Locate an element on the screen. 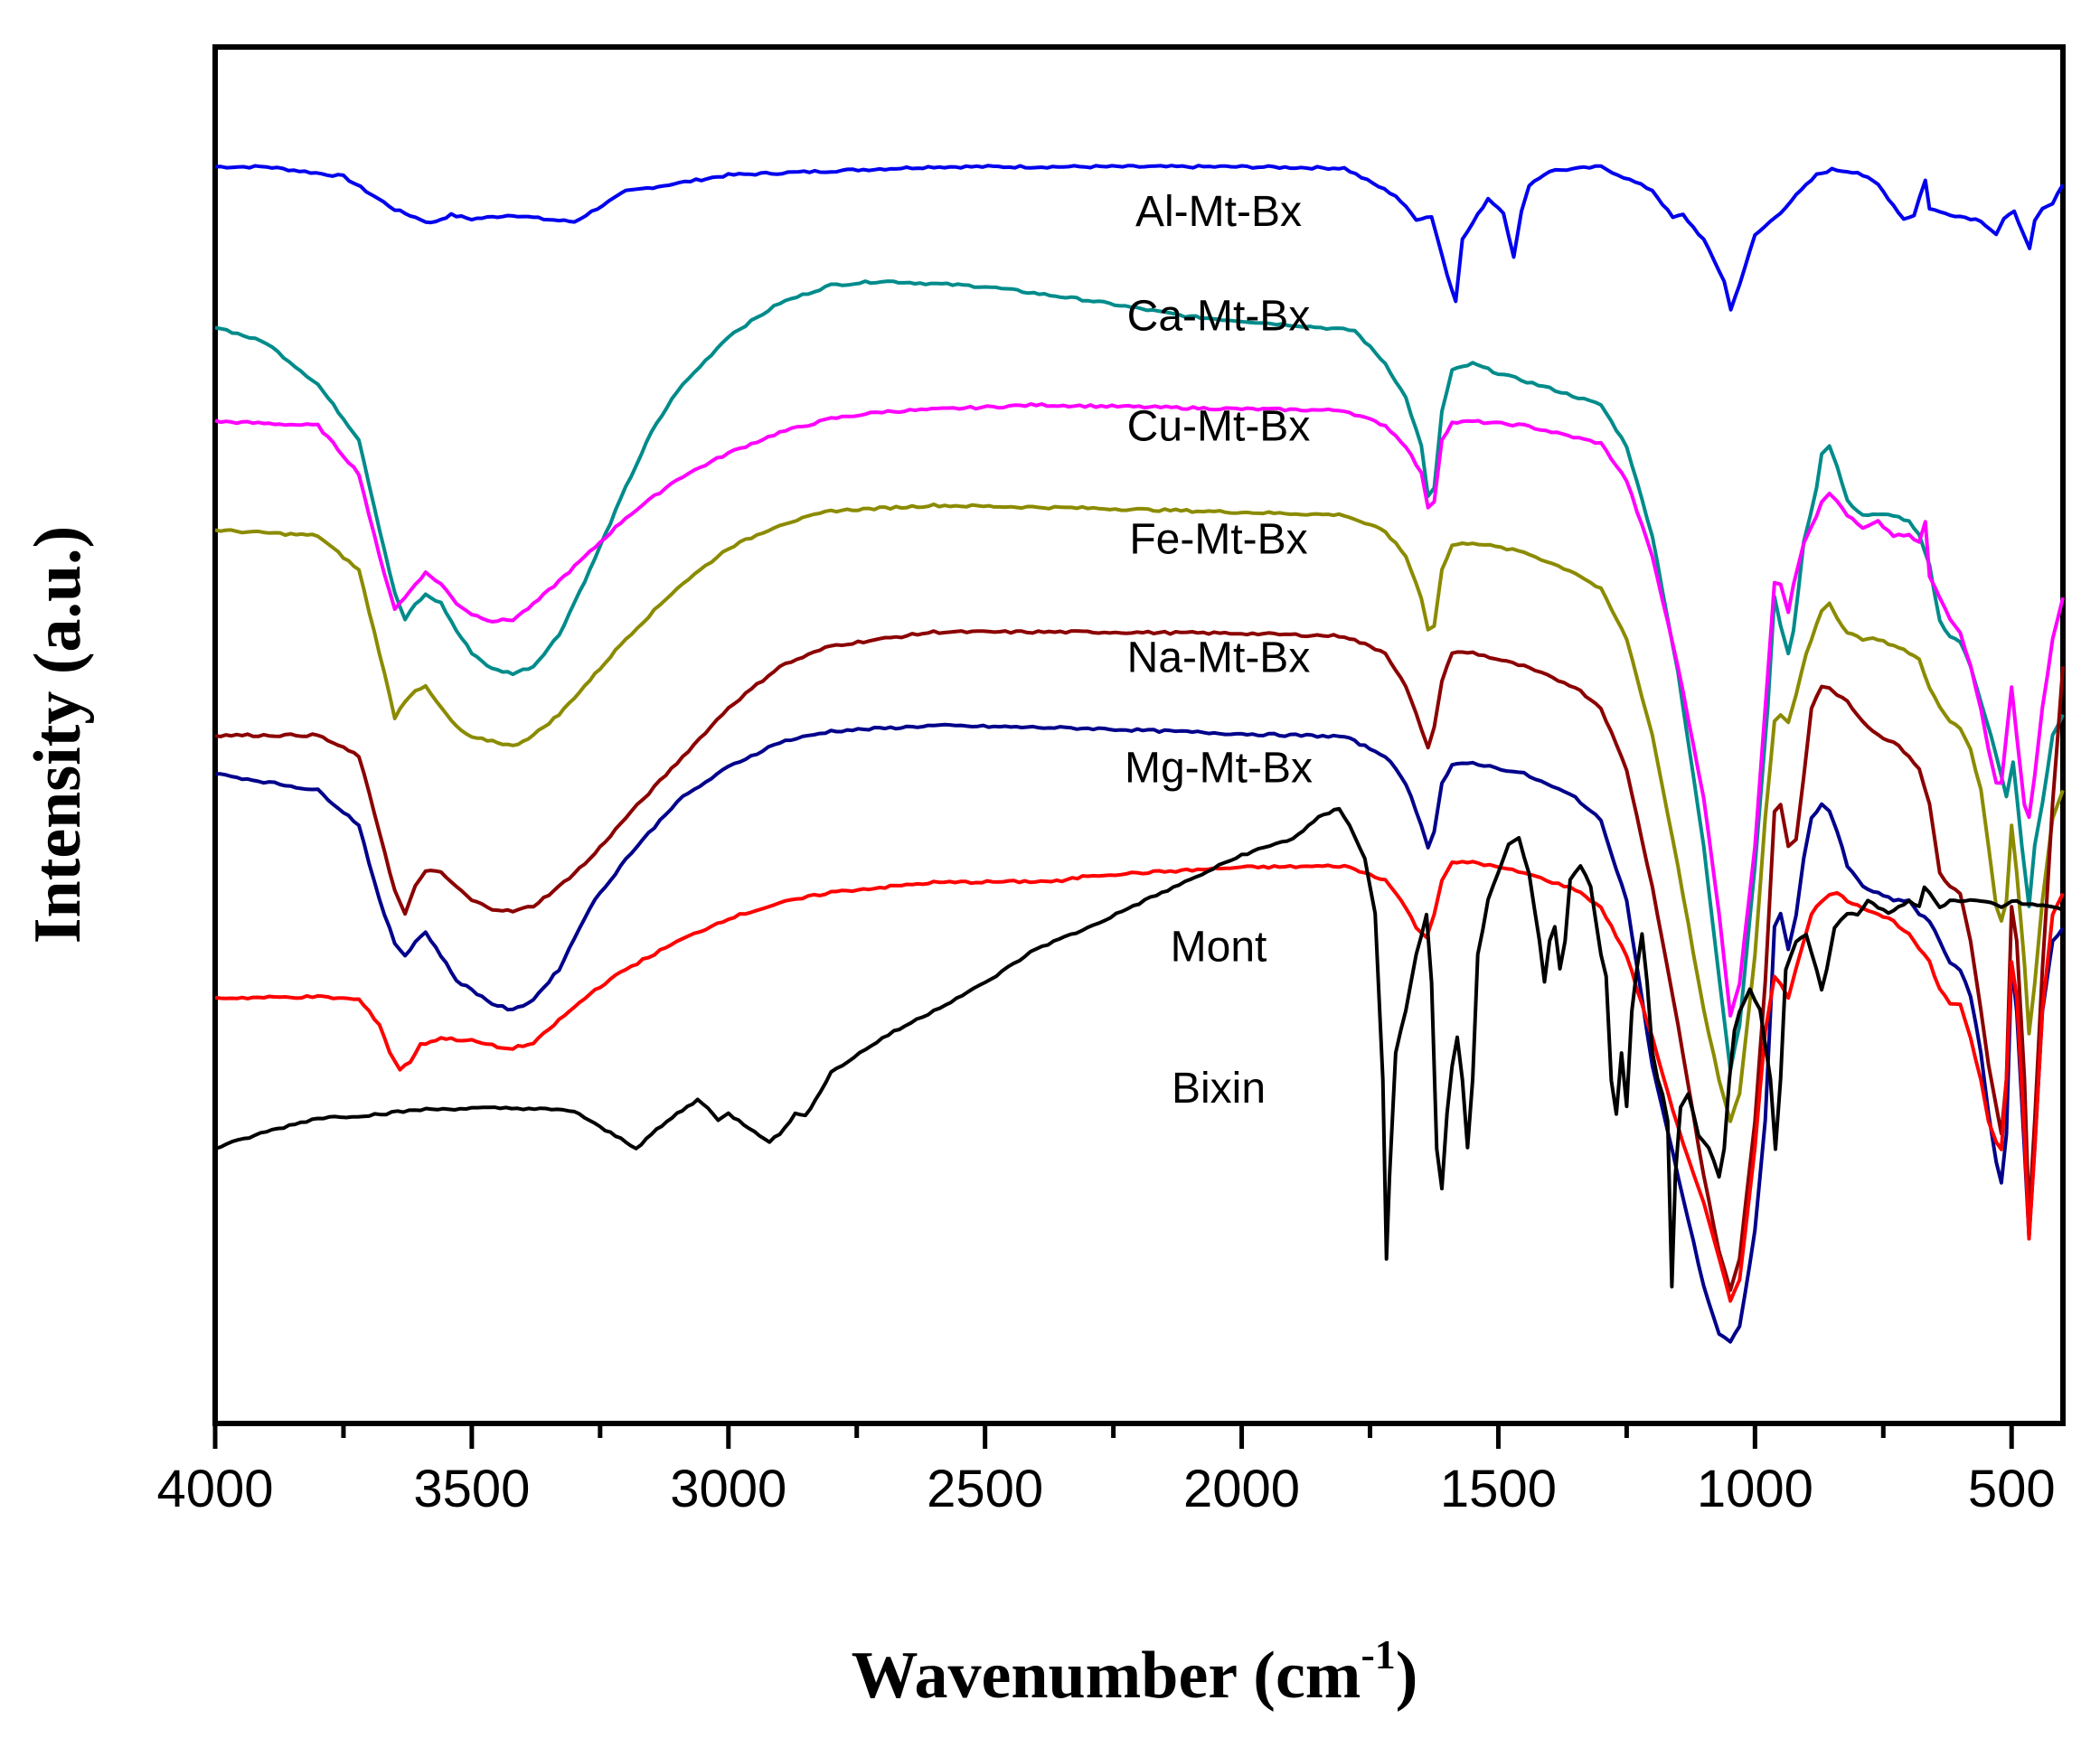  x-tick-label: 500 is located at coordinates (2012, 1489).